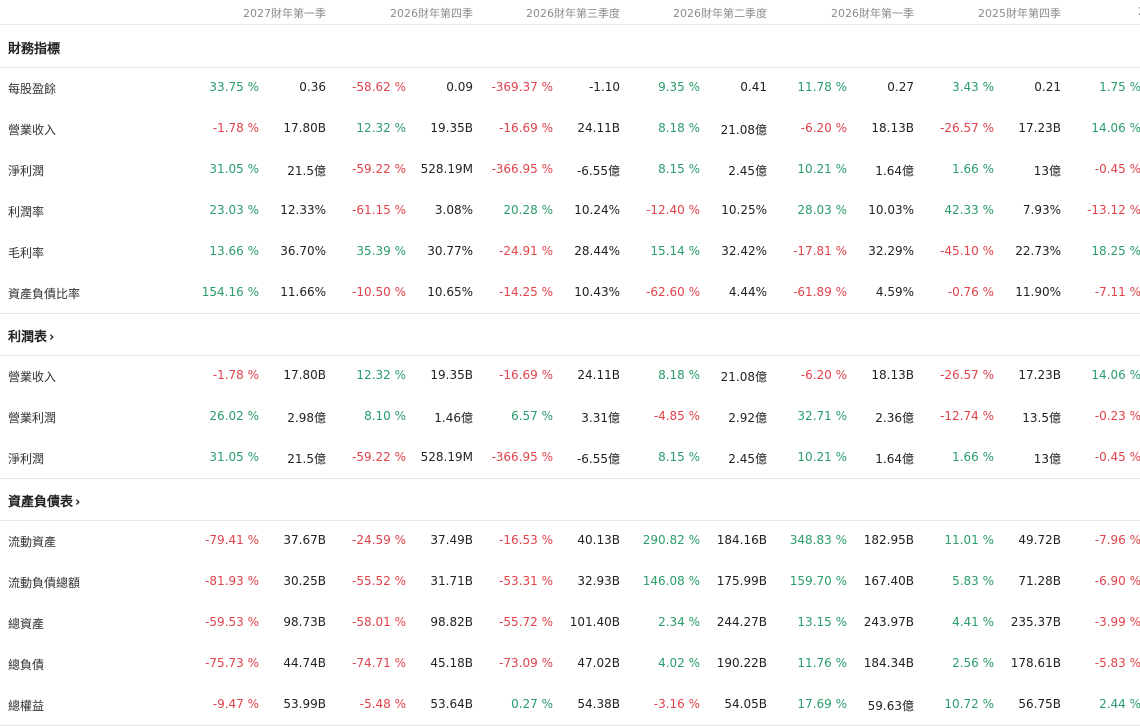 The height and width of the screenshot is (726, 1140). What do you see at coordinates (526, 540) in the screenshot?
I see `change-percent: -16.53 %` at bounding box center [526, 540].